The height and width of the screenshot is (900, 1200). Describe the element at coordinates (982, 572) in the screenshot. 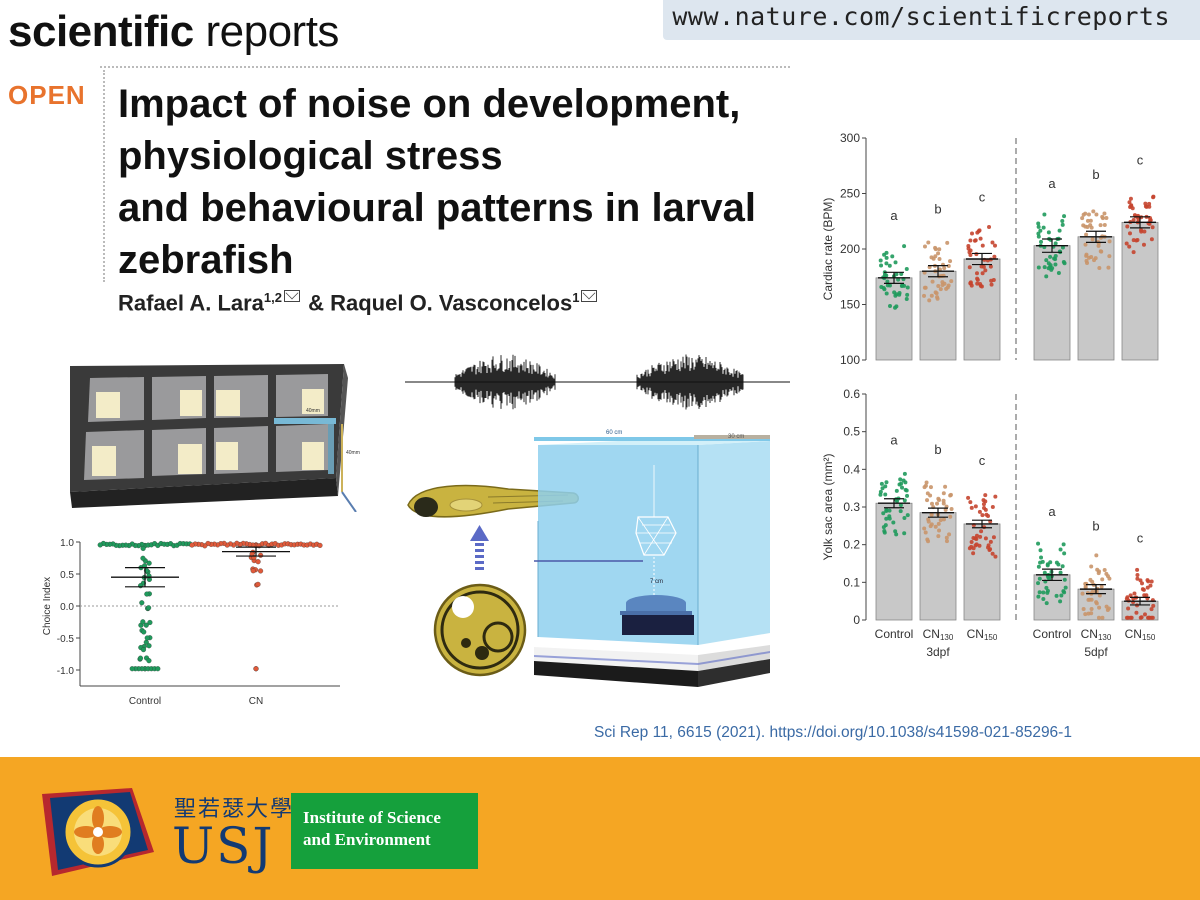

I see `bar` at that location.